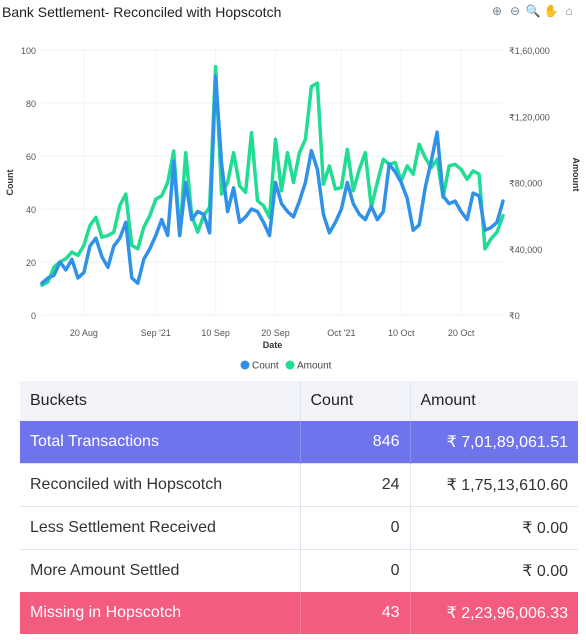  I want to click on amount-cell: ₹ 2,23,96,006.33, so click(494, 613).